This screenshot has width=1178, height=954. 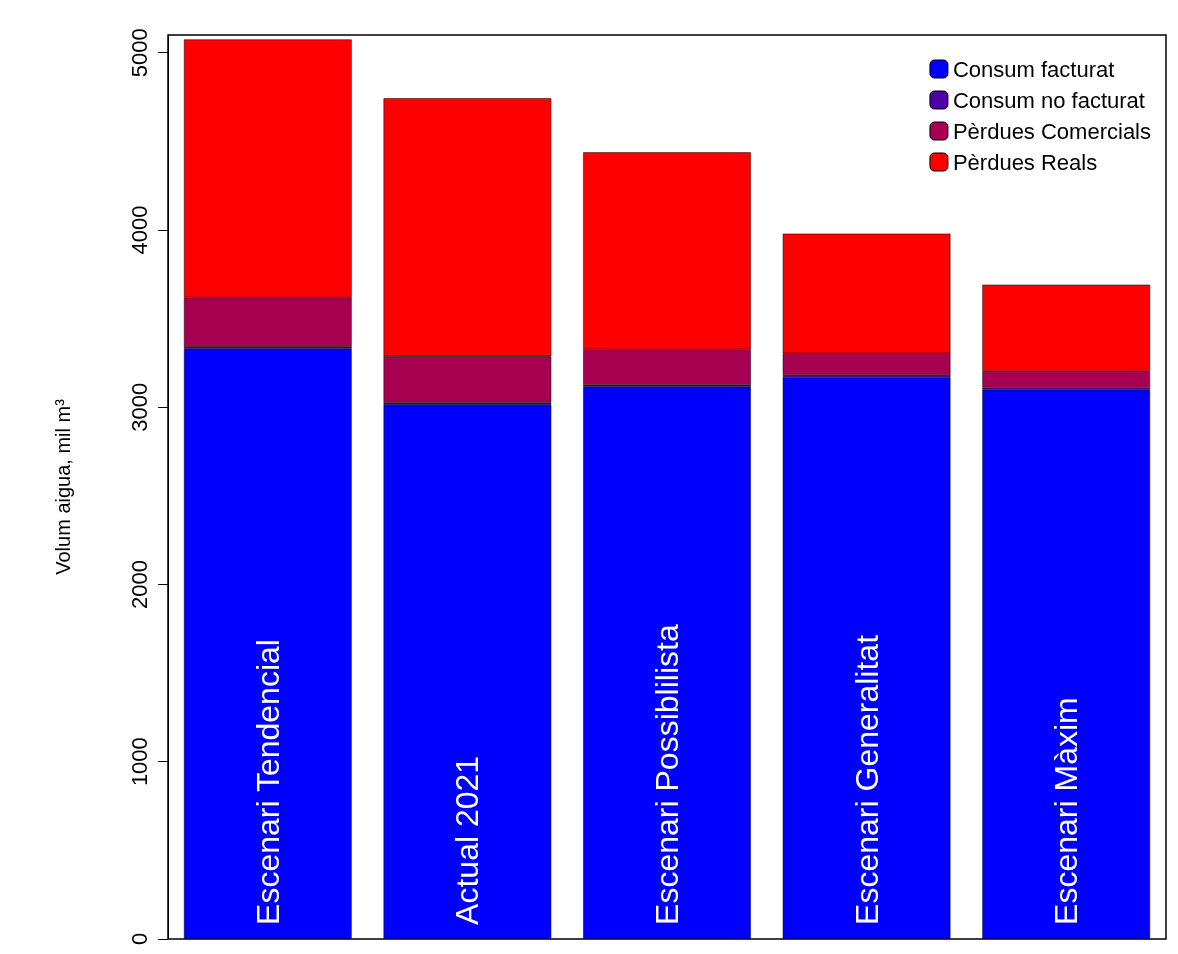 I want to click on x-tick-label: Actual 2021, so click(x=467, y=840).